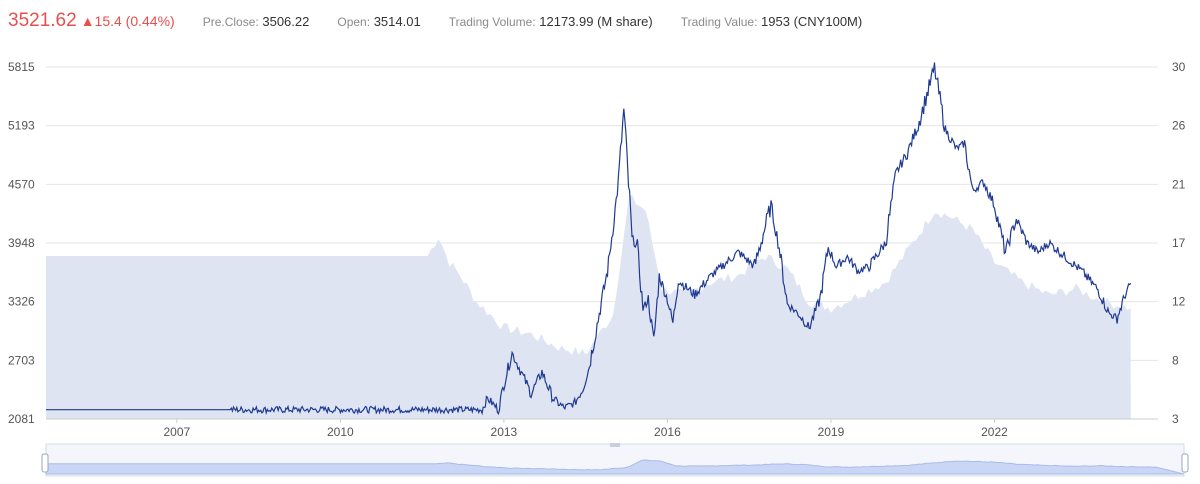 This screenshot has width=1200, height=484. What do you see at coordinates (1175, 419) in the screenshot?
I see `y-right-tick-label: 3` at bounding box center [1175, 419].